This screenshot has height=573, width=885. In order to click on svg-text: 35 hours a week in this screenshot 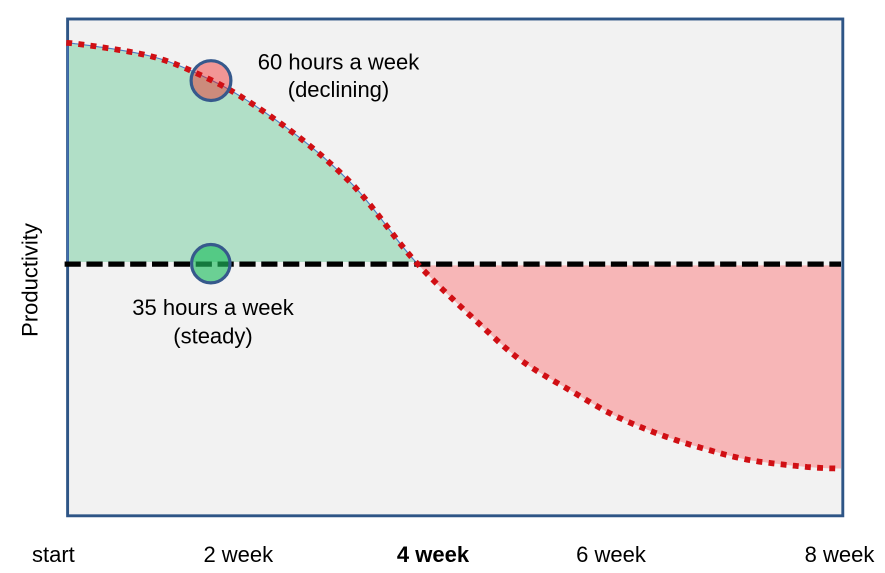, I will do `click(213, 307)`.